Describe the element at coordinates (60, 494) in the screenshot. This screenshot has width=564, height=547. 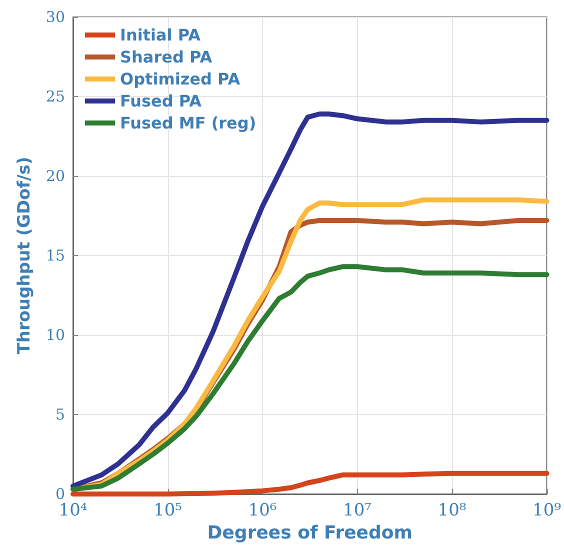
I see `y-tick-label: 0` at that location.